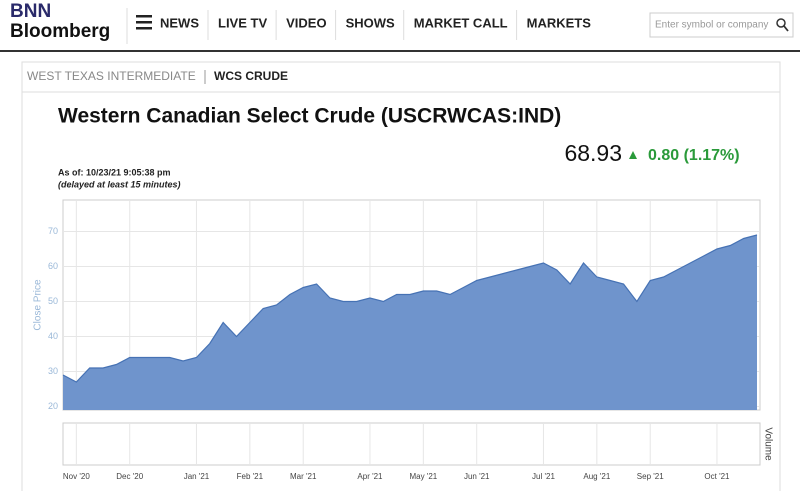 Image resolution: width=800 pixels, height=496 pixels. I want to click on nav-item: SHOWS, so click(370, 22).